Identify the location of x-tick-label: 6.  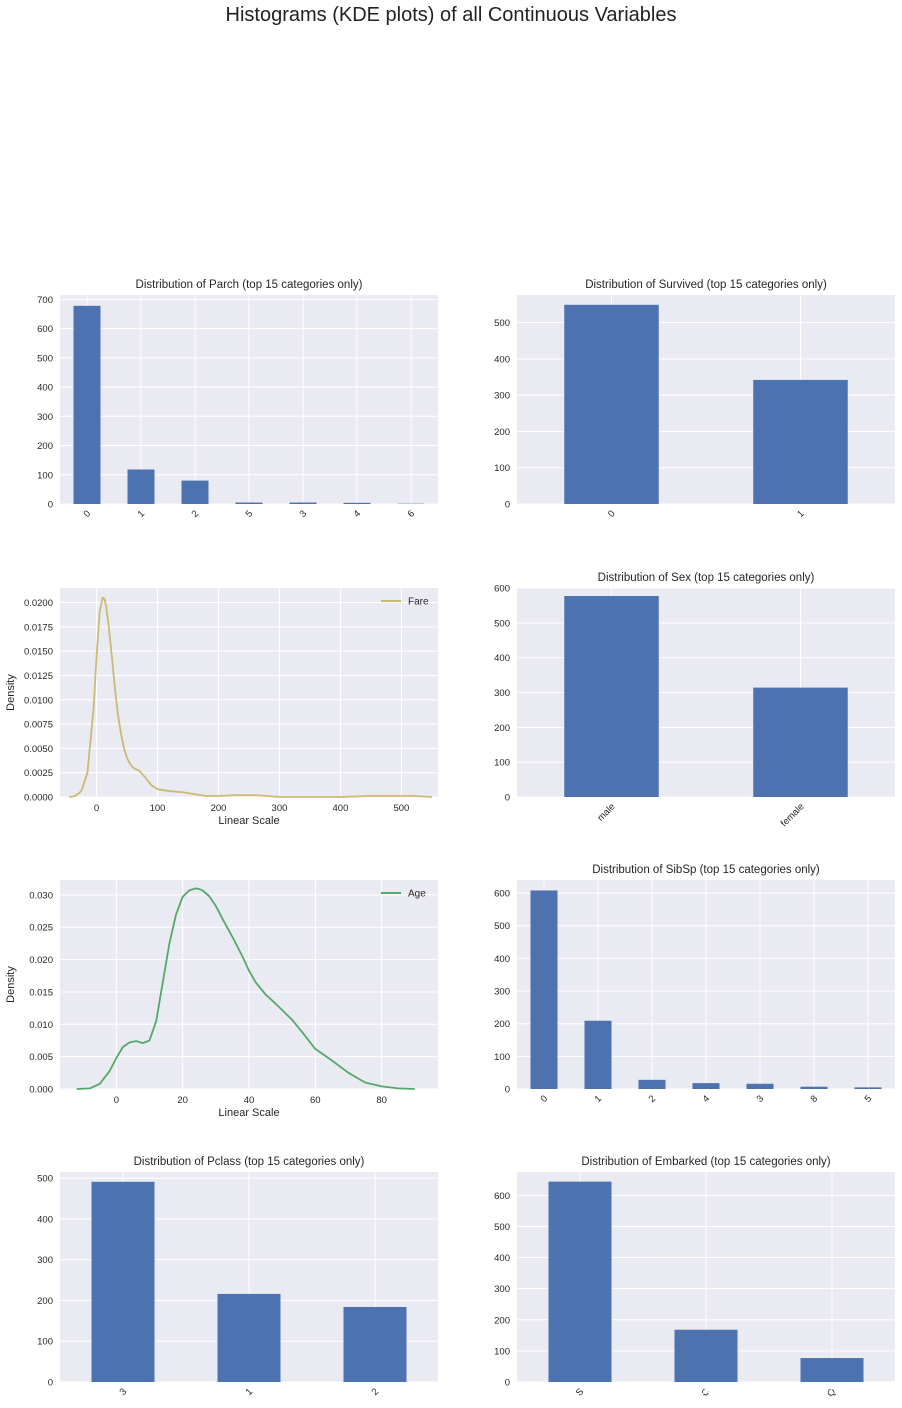
(412, 514).